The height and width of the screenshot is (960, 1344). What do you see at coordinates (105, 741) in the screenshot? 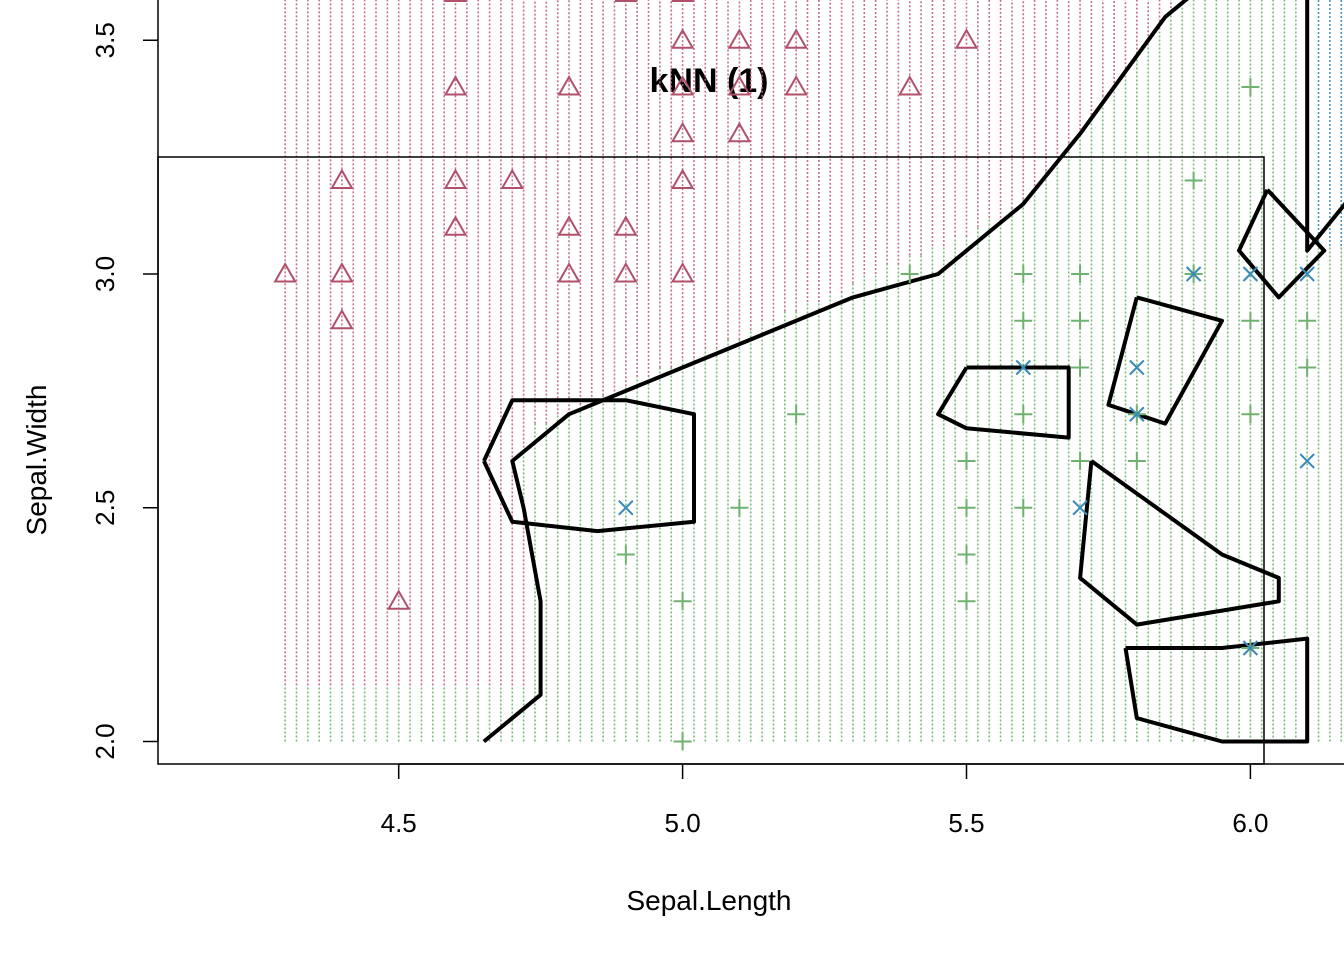
I see `y-tick-label: 2.0` at bounding box center [105, 741].